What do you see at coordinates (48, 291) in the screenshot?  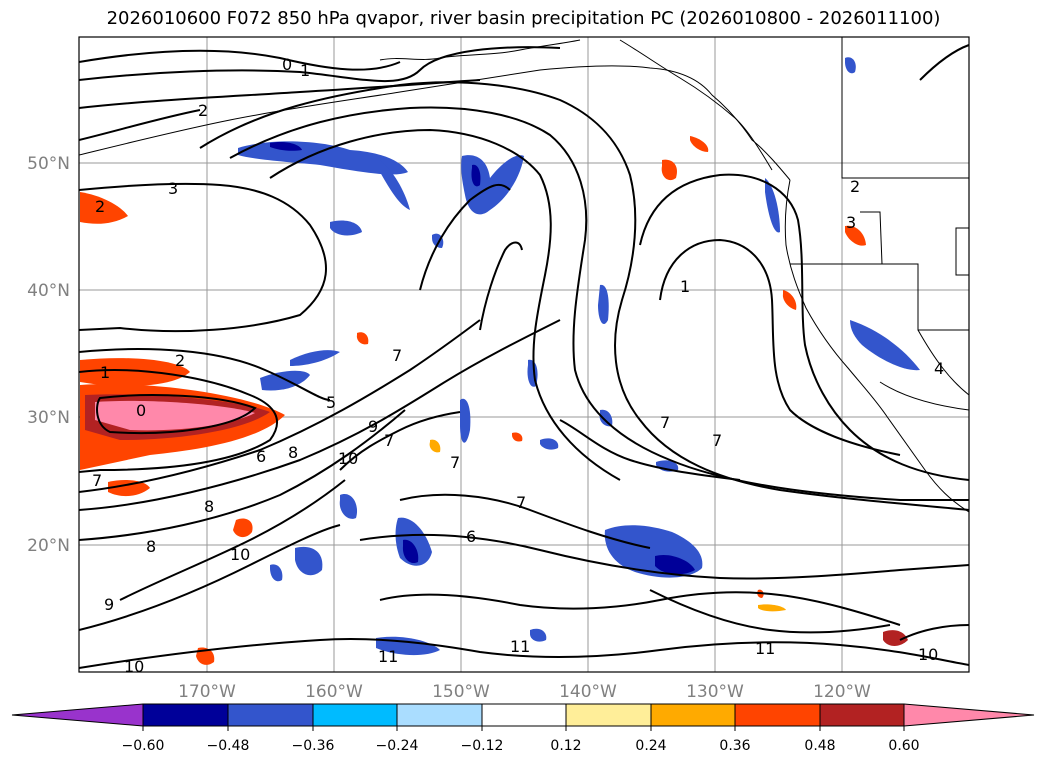 I see `lat-label-40n: 40°N` at bounding box center [48, 291].